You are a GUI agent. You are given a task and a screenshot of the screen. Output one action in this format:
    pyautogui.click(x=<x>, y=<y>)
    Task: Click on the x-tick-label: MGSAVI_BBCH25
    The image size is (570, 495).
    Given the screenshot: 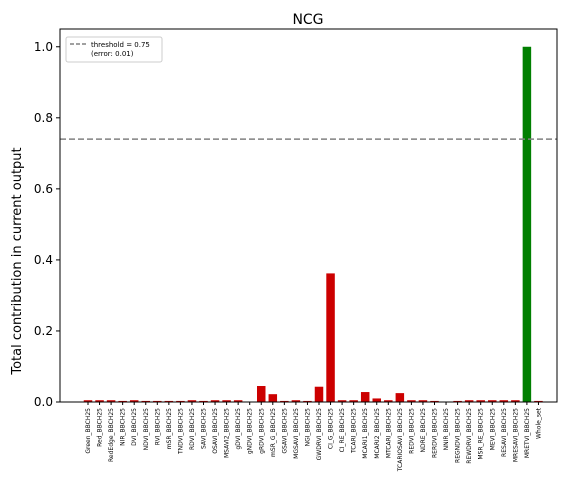 What is the action you would take?
    pyautogui.click(x=296, y=433)
    